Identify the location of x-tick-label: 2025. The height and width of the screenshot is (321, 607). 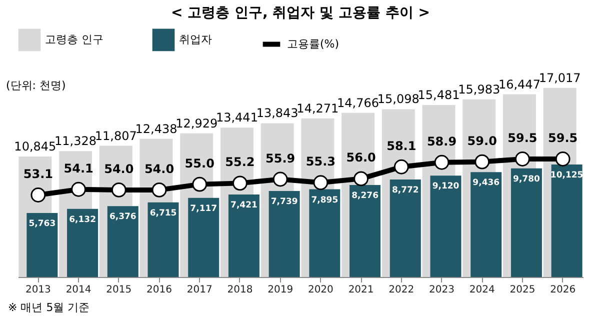
(523, 290).